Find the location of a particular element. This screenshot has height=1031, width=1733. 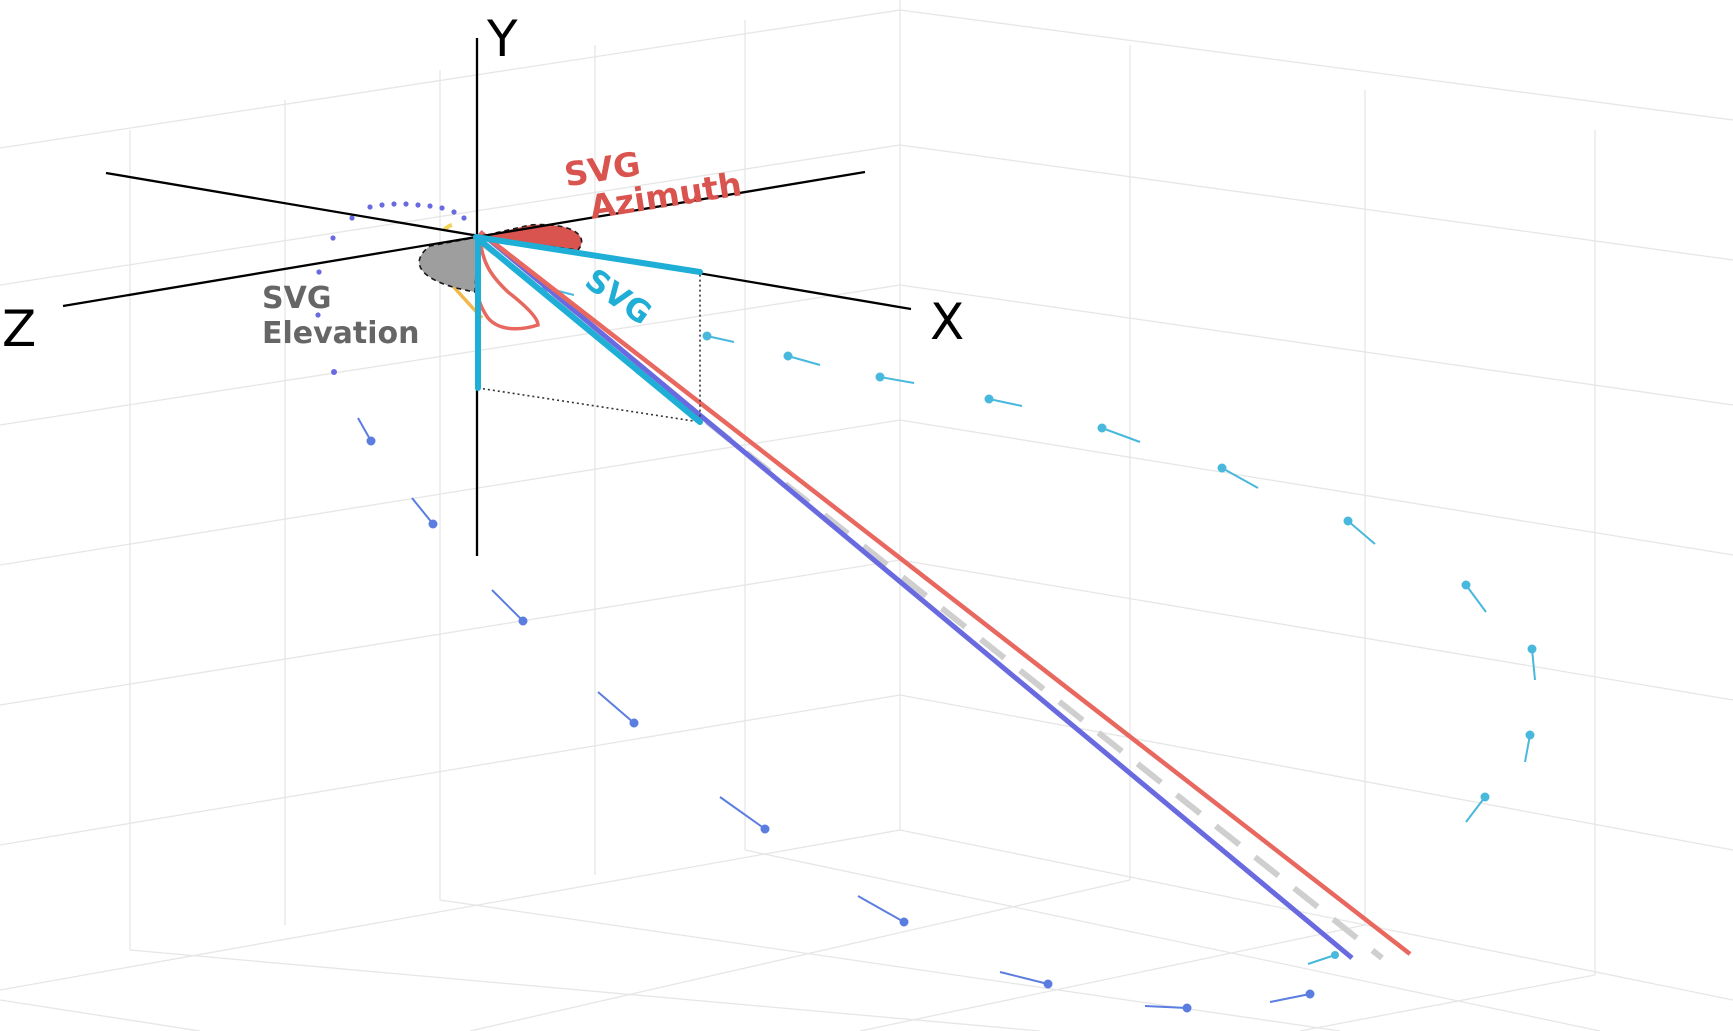

x-axis-label: X is located at coordinates (947, 322).